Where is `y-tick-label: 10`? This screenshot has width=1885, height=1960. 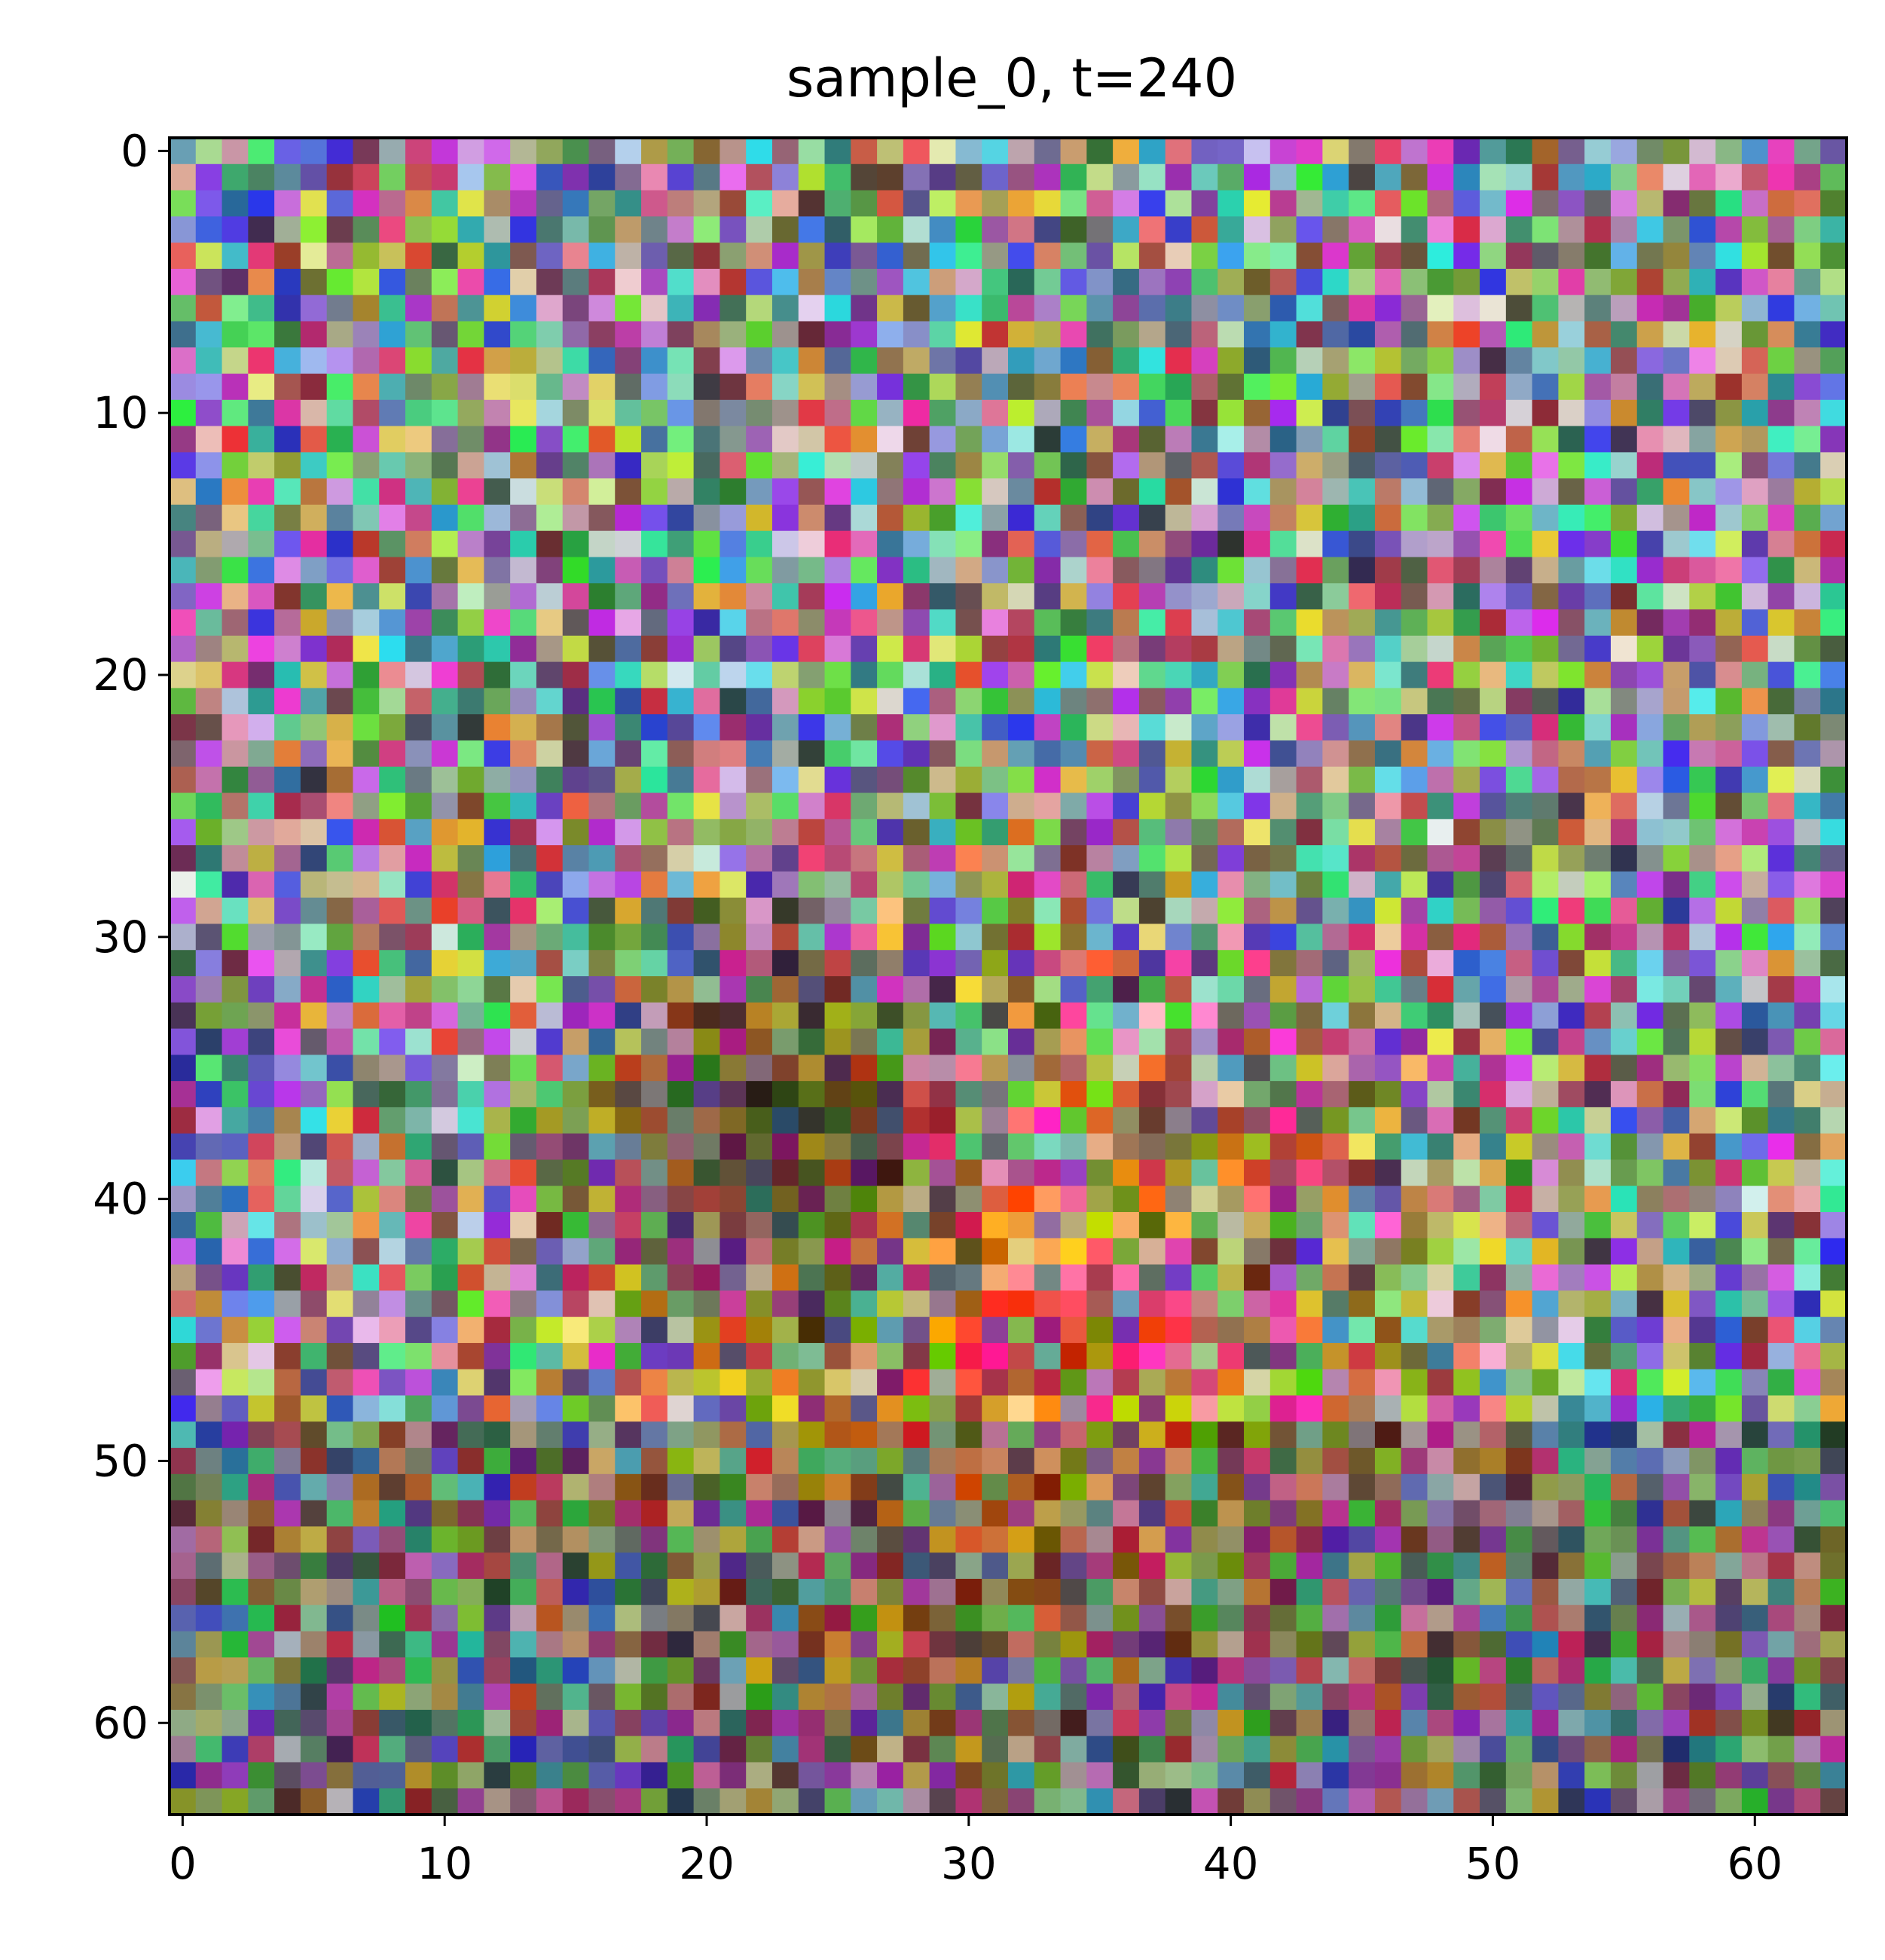
y-tick-label: 10 is located at coordinates (121, 412).